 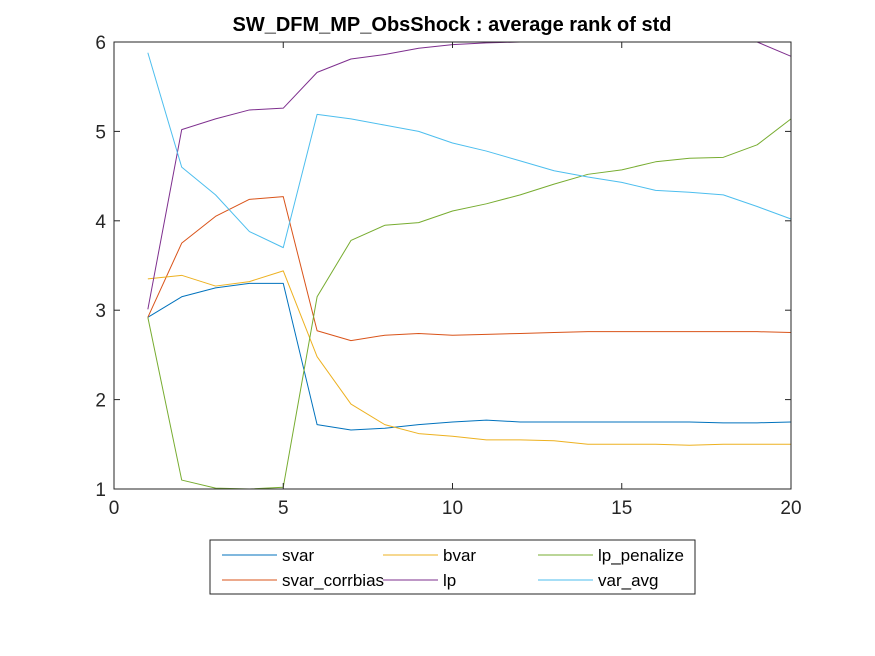 What do you see at coordinates (100, 132) in the screenshot?
I see `y-tick-label: 5` at bounding box center [100, 132].